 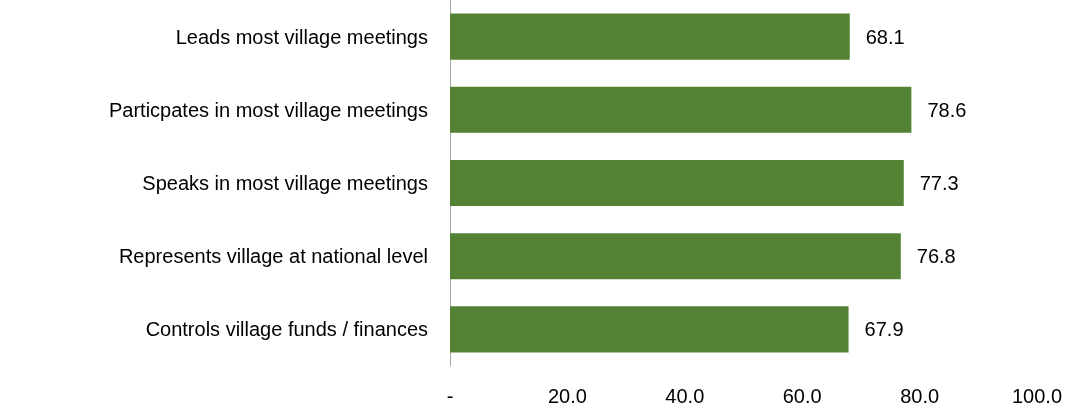 I want to click on x-tick-label: 60.0, so click(x=802, y=395).